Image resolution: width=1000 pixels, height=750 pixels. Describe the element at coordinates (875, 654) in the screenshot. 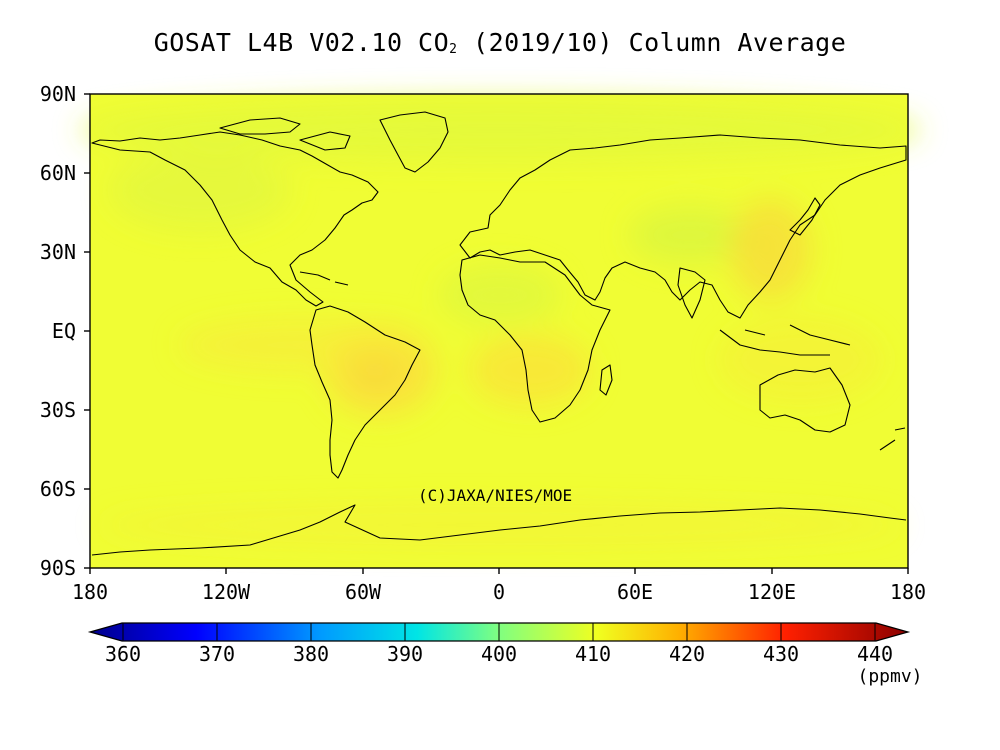

I see `colorbar-label-440: 440` at that location.